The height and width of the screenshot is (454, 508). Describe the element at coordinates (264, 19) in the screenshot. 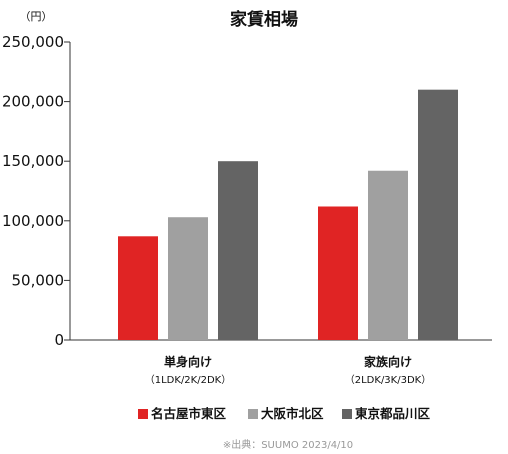

I see `chart-title: 家賃相場` at that location.